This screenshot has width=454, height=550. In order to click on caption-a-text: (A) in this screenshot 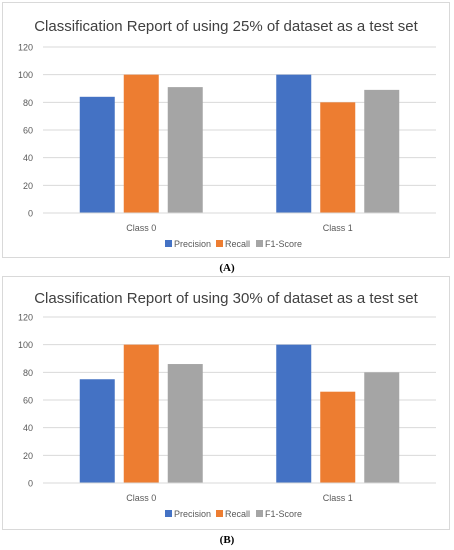, I will do `click(227, 268)`.